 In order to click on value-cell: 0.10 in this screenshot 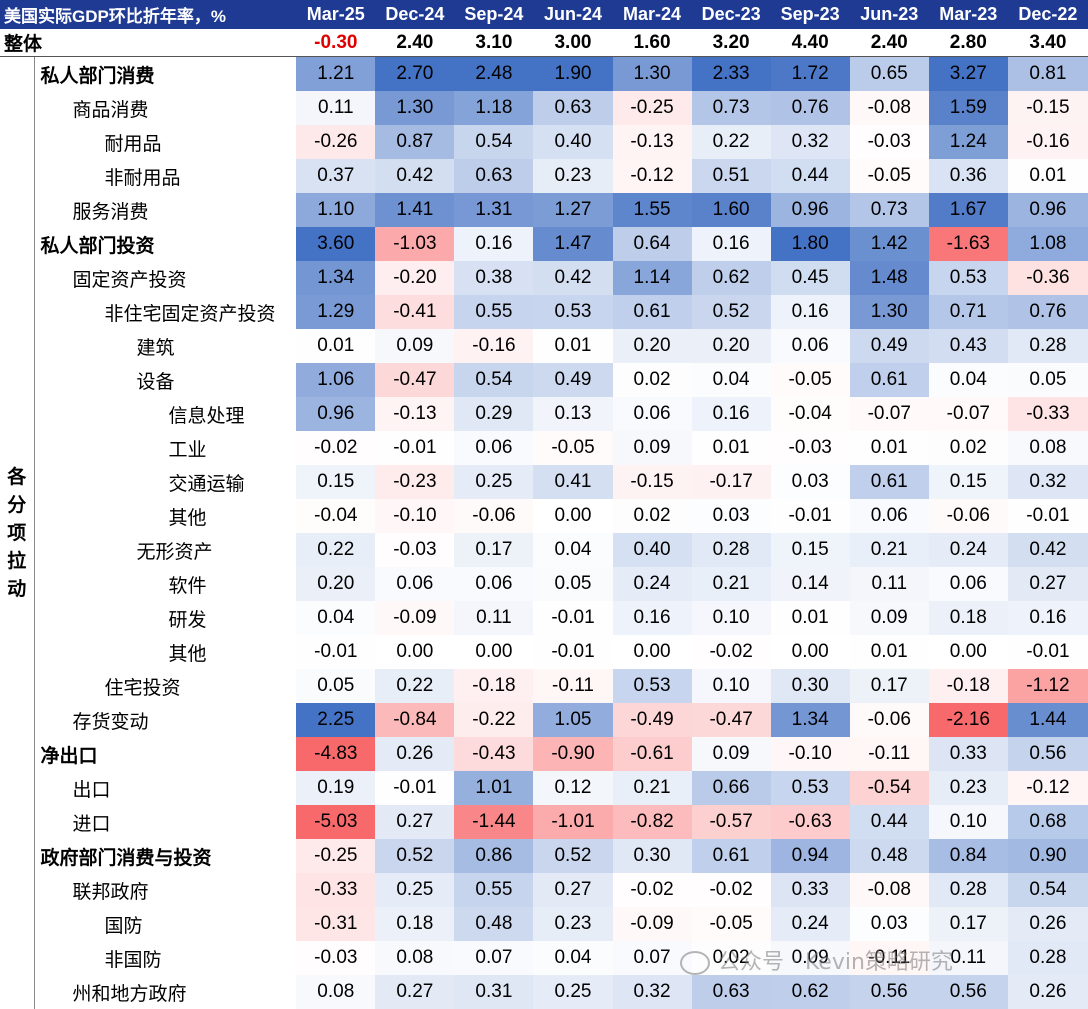, I will do `click(731, 618)`.